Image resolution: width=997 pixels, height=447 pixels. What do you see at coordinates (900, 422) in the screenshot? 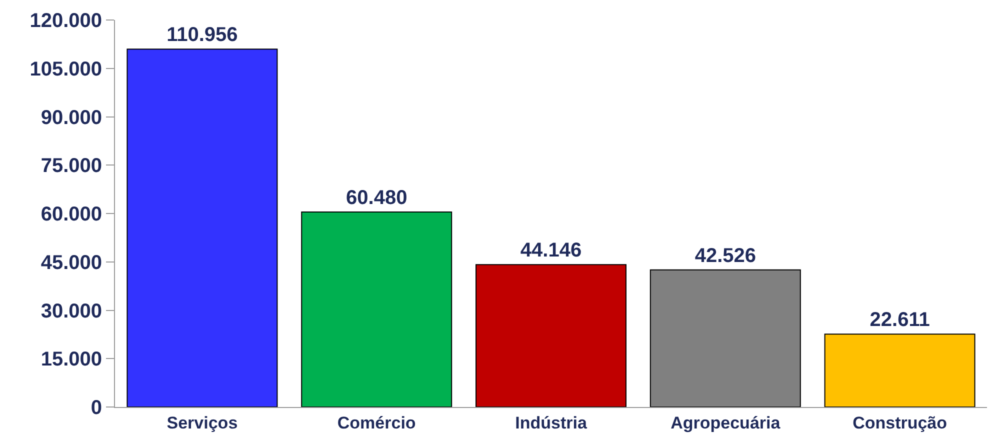
I see `x-tick-label: Construção` at bounding box center [900, 422].